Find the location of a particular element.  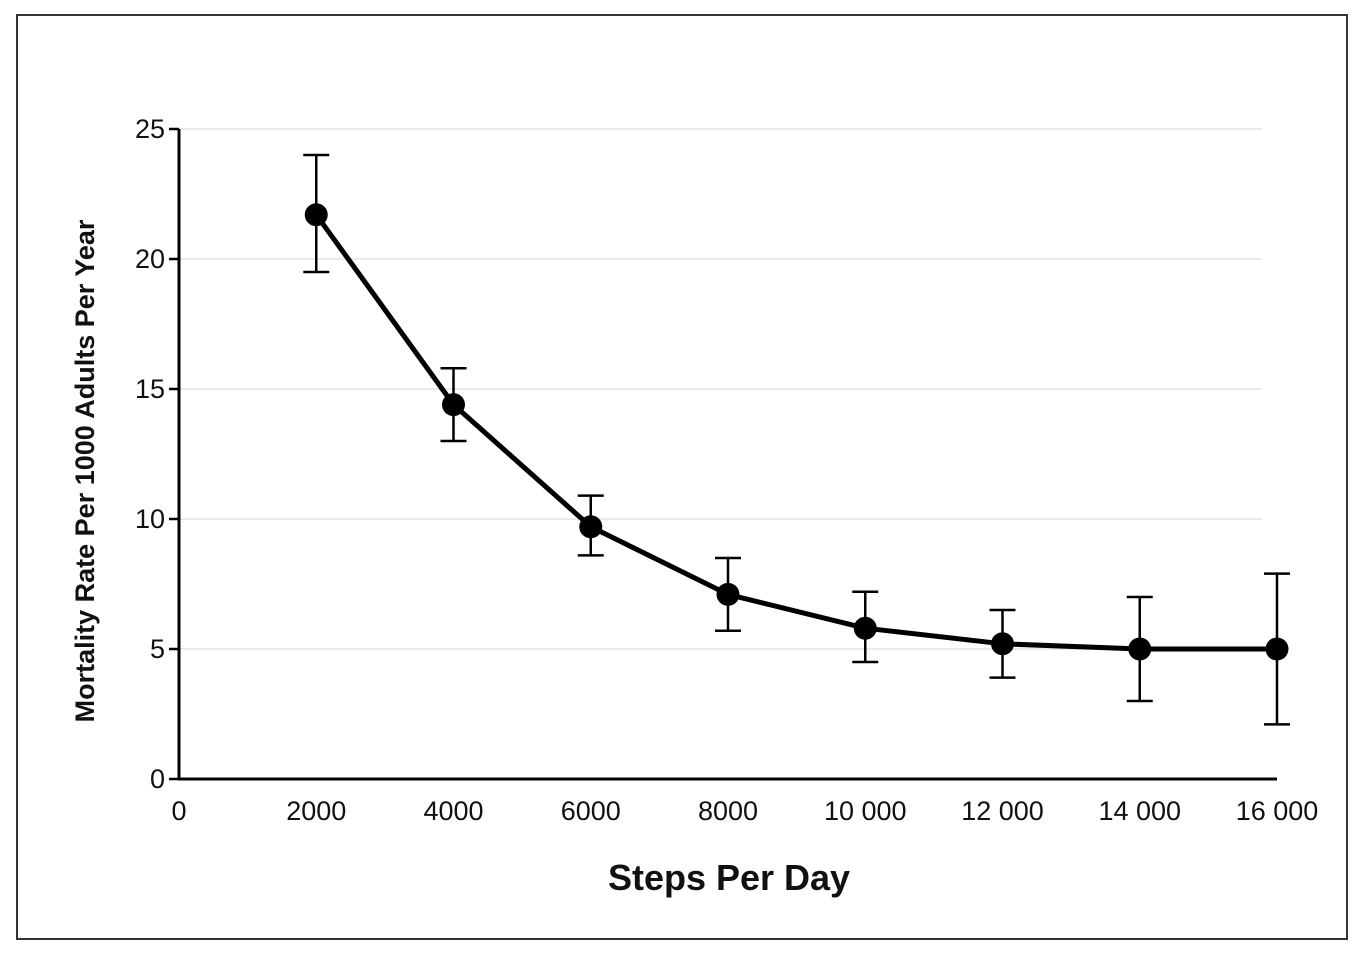

x-tick-label: 10 000 is located at coordinates (865, 811).